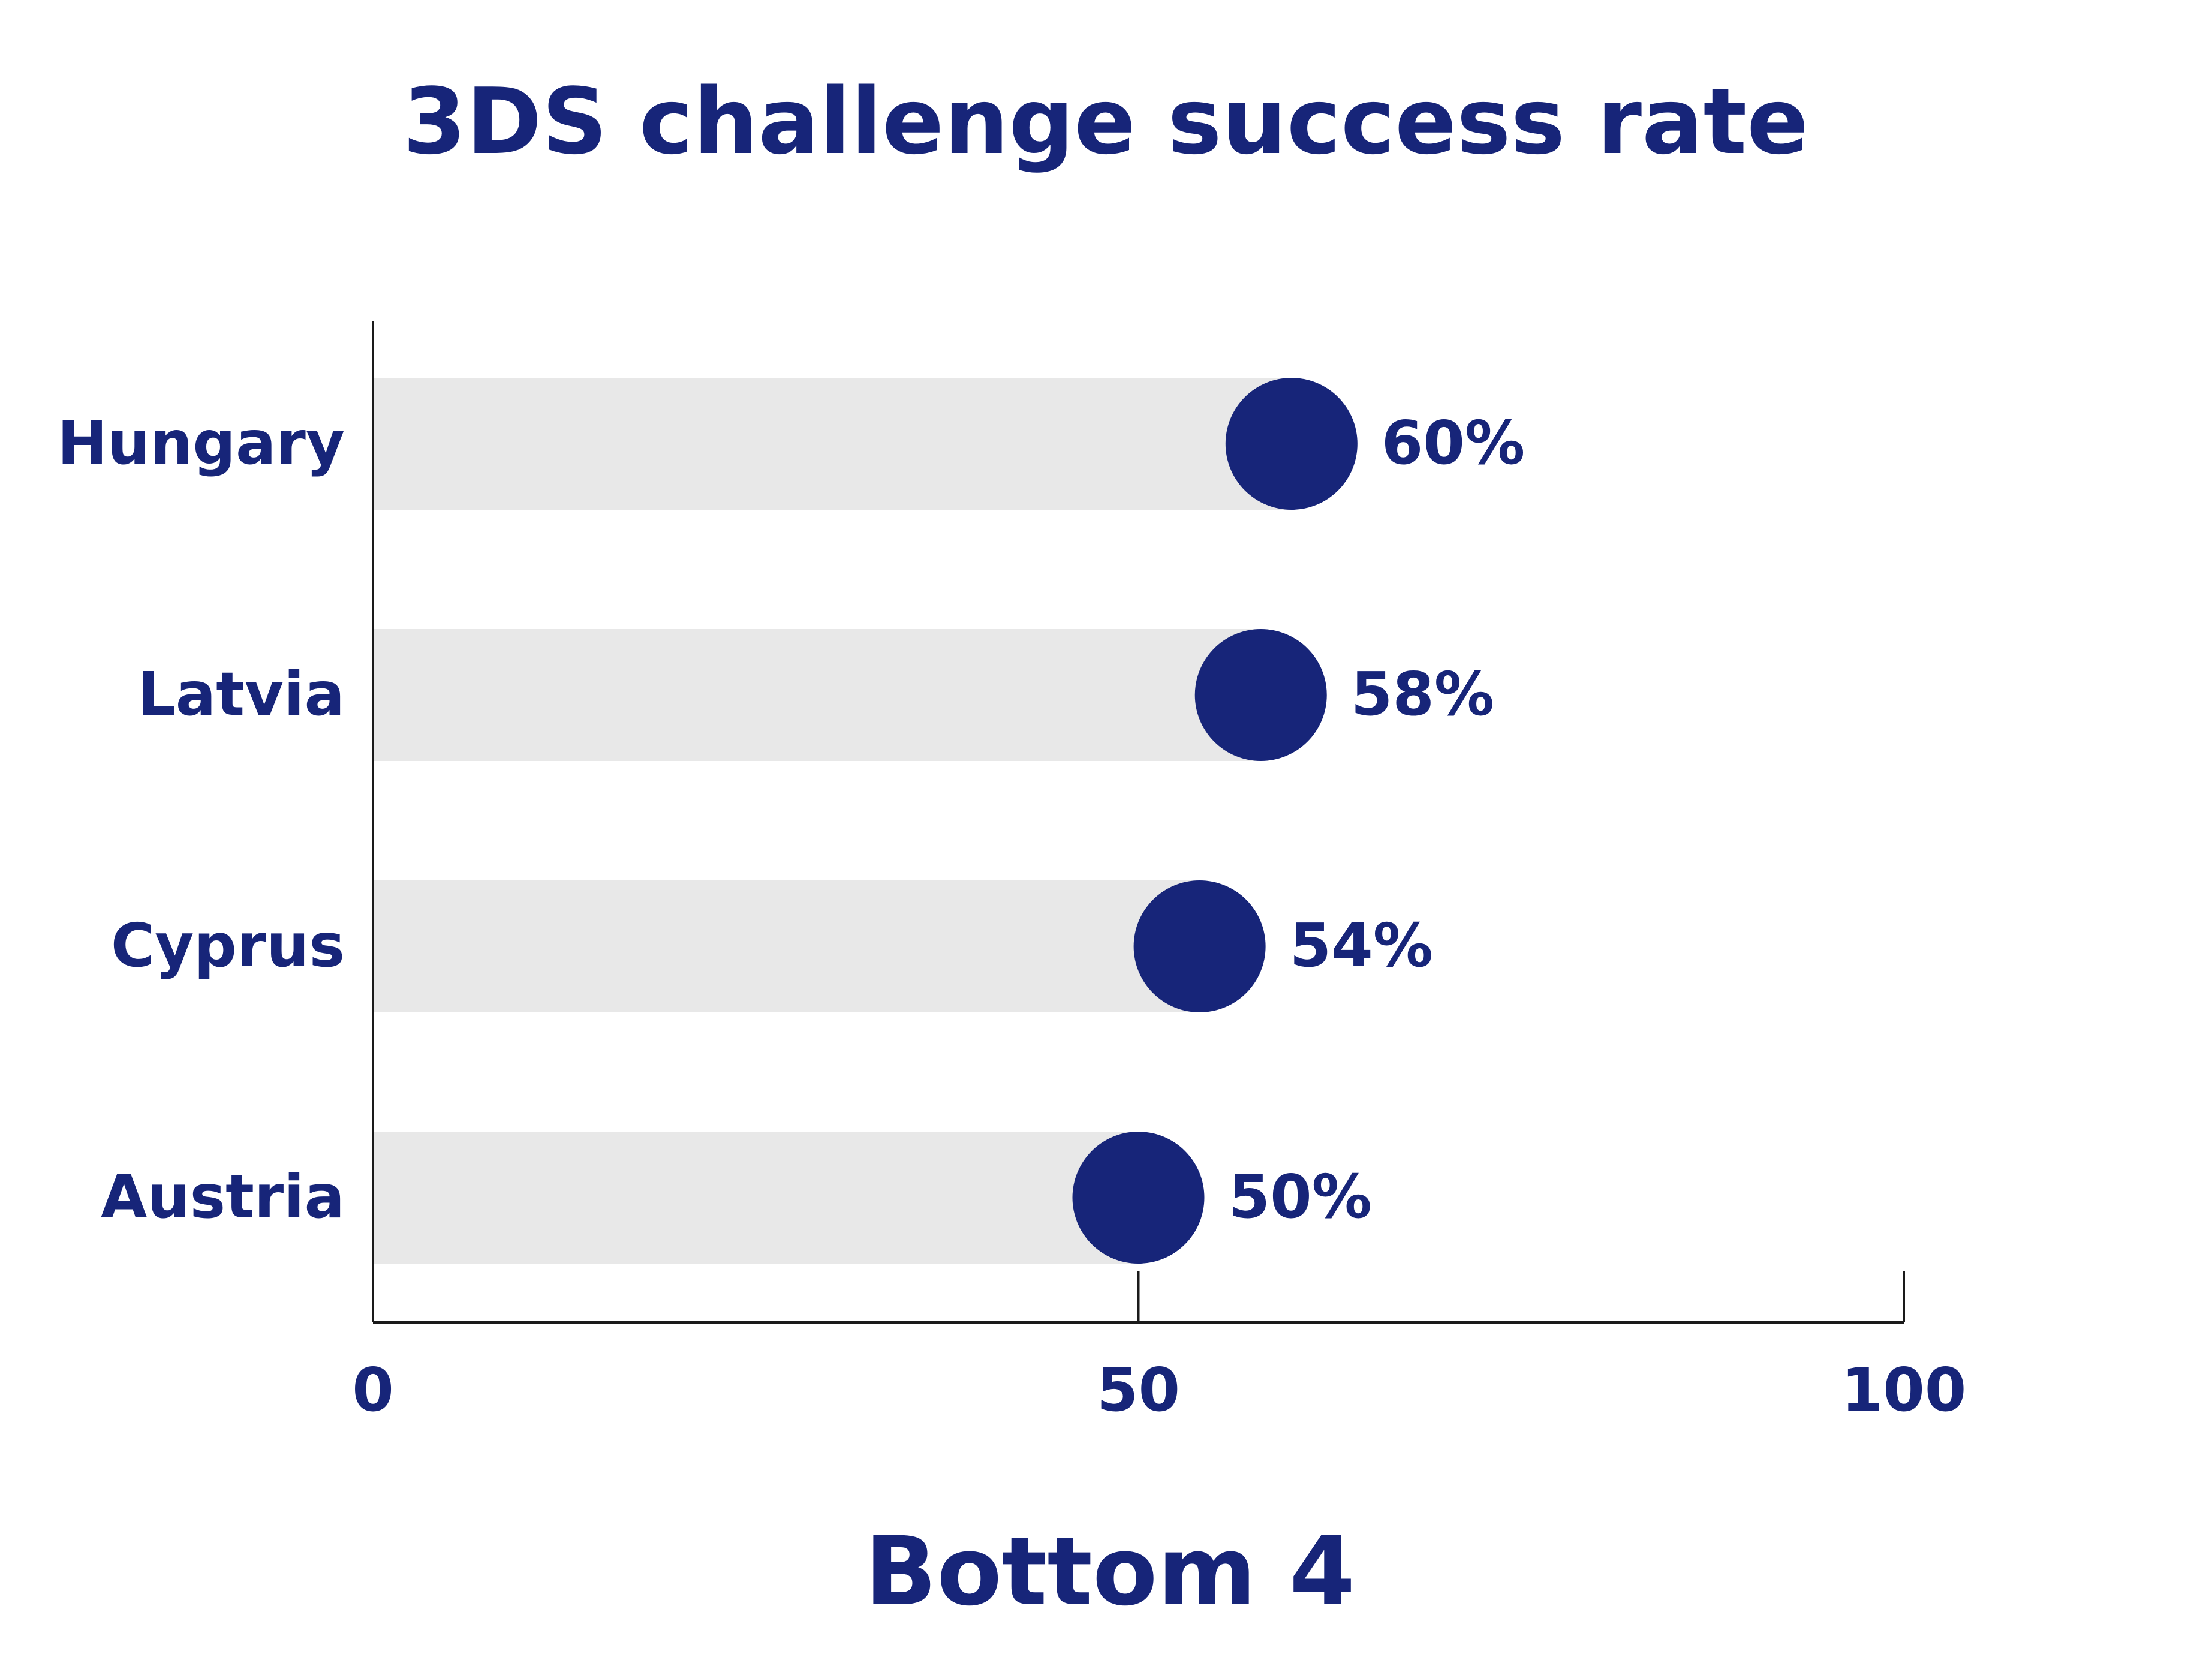 This screenshot has height=1654, width=2212. I want to click on category-label-austria: Austria, so click(223, 1197).